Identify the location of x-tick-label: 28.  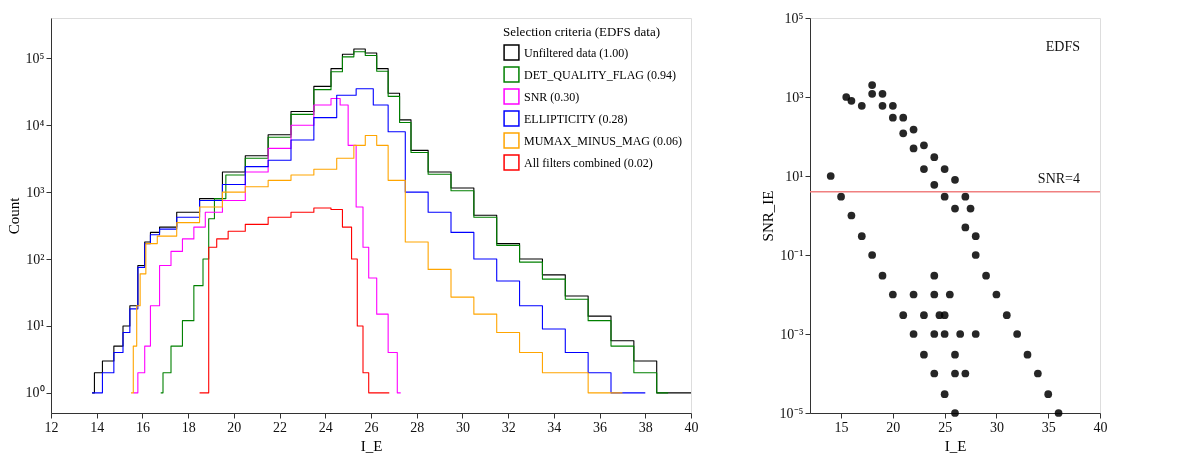
(417, 427).